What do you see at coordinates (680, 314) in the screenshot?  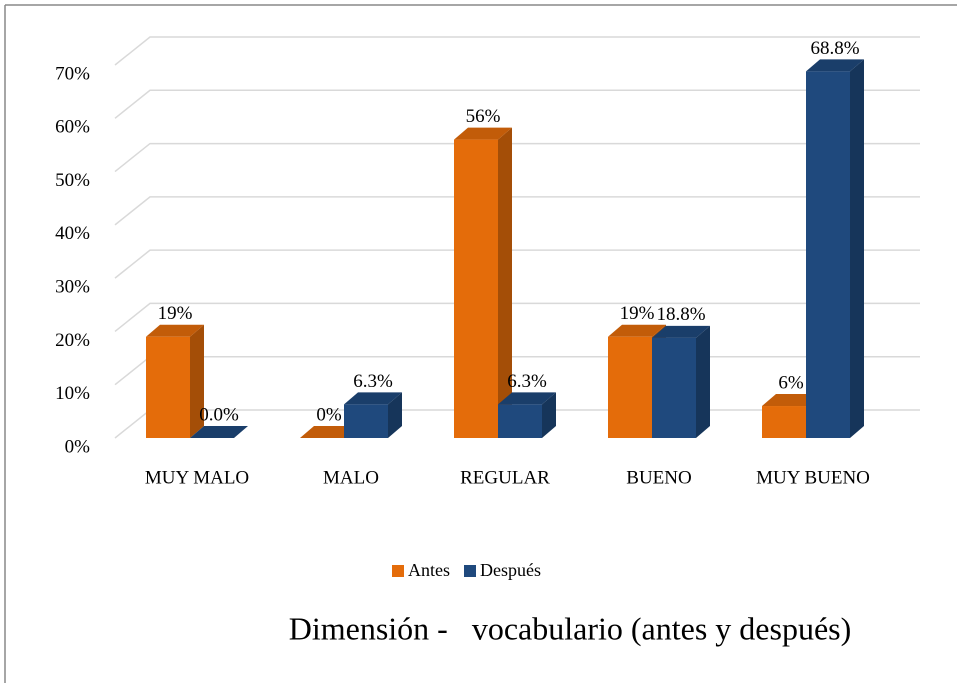 I see `data-label: 18.8%` at bounding box center [680, 314].